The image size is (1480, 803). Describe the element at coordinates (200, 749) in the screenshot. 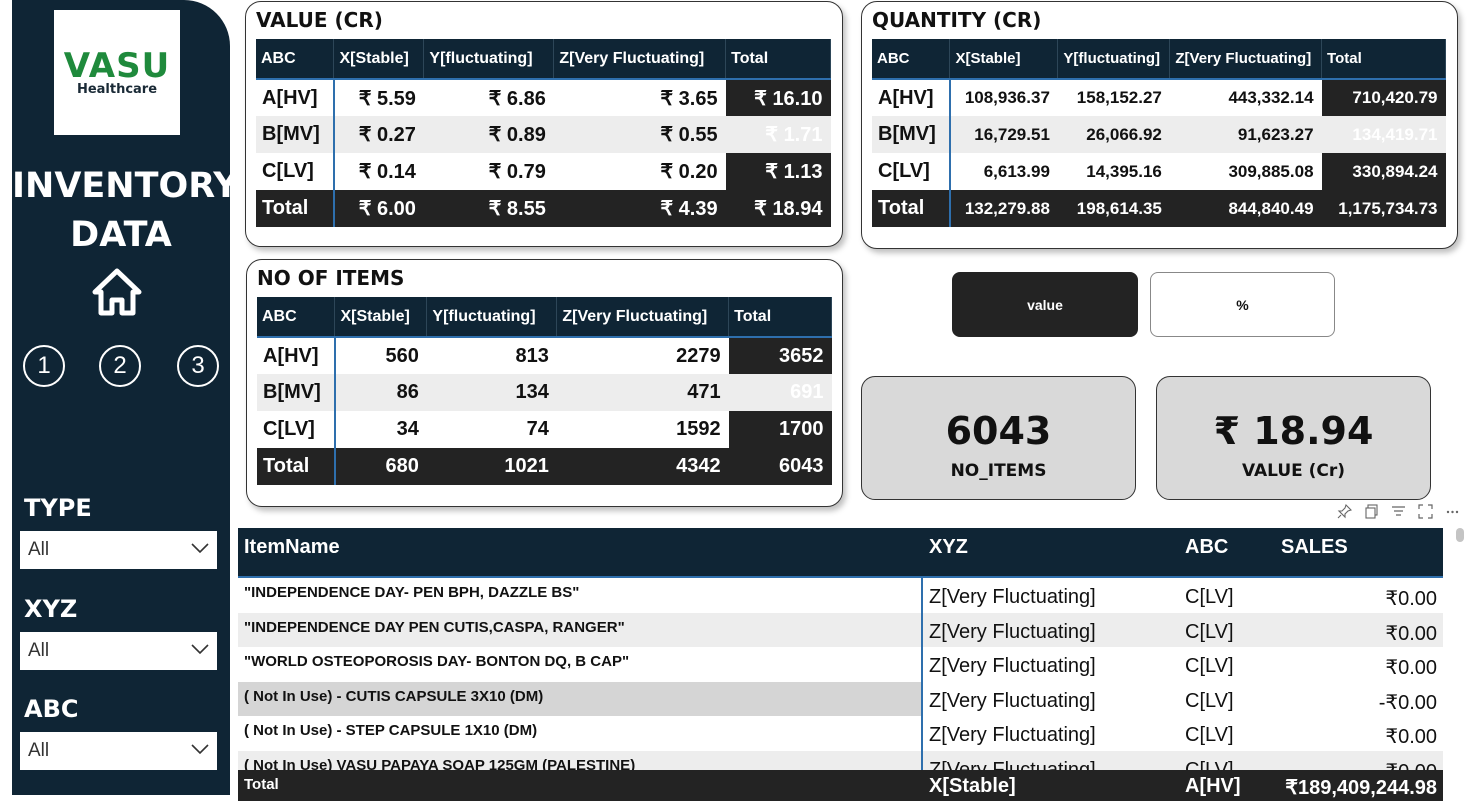

I see `chevron-down-icon` at that location.